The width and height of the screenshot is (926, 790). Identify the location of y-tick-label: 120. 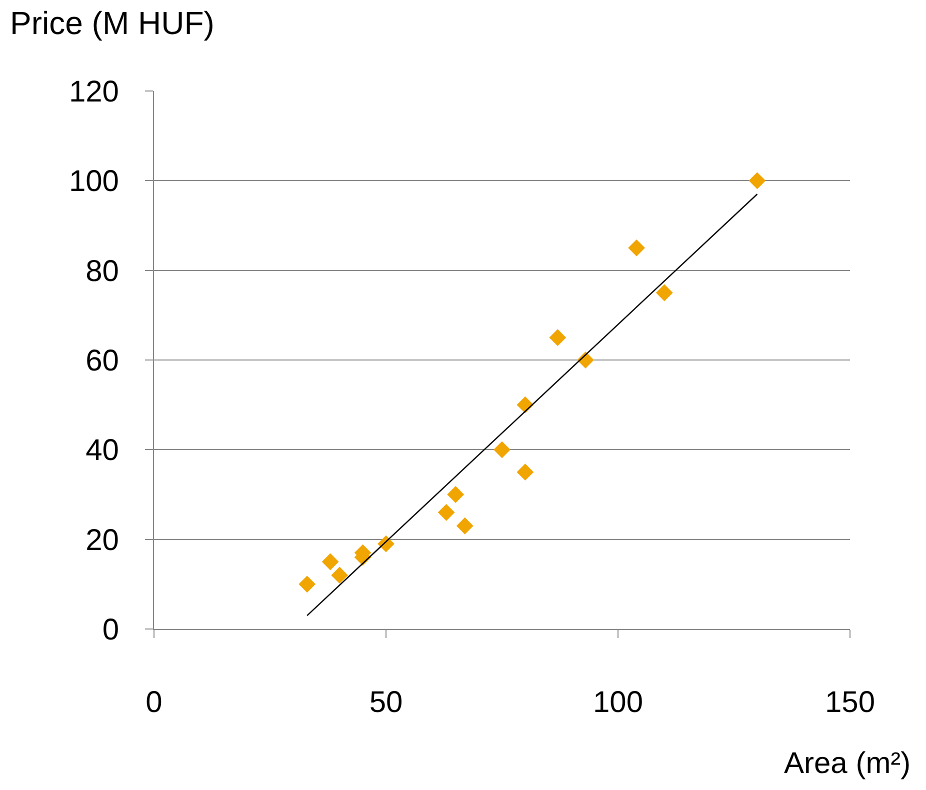
(93, 92).